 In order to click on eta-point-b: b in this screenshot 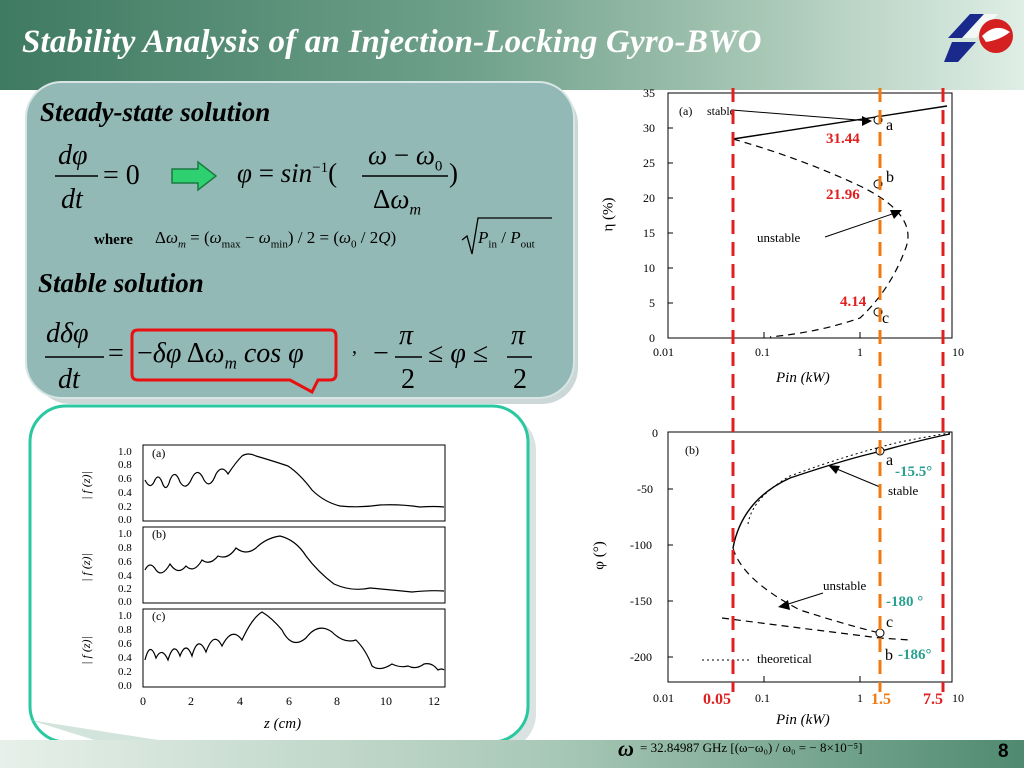, I will do `click(890, 177)`.